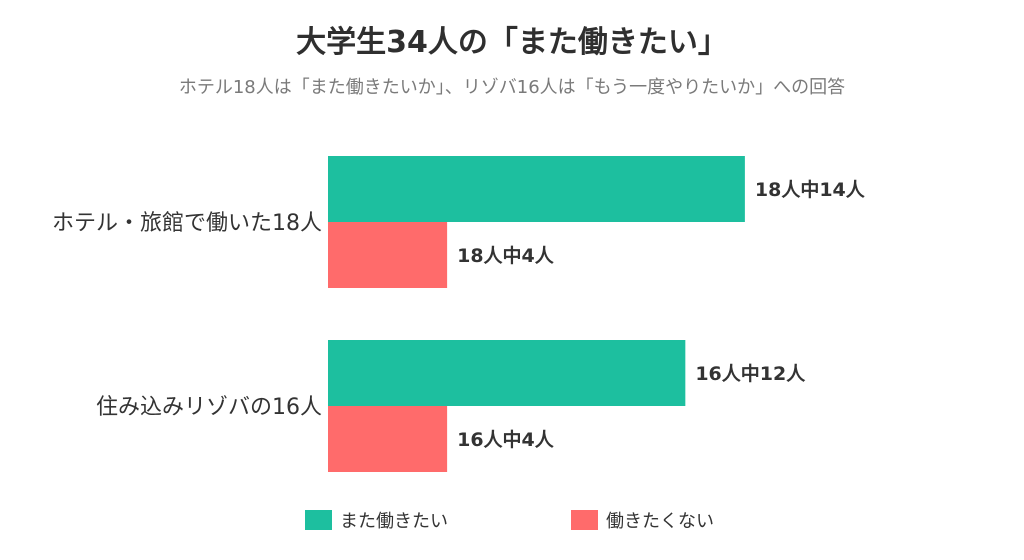  Describe the element at coordinates (187, 223) in the screenshot. I see `category-label: ホテル・旅館で働いた18人` at that location.